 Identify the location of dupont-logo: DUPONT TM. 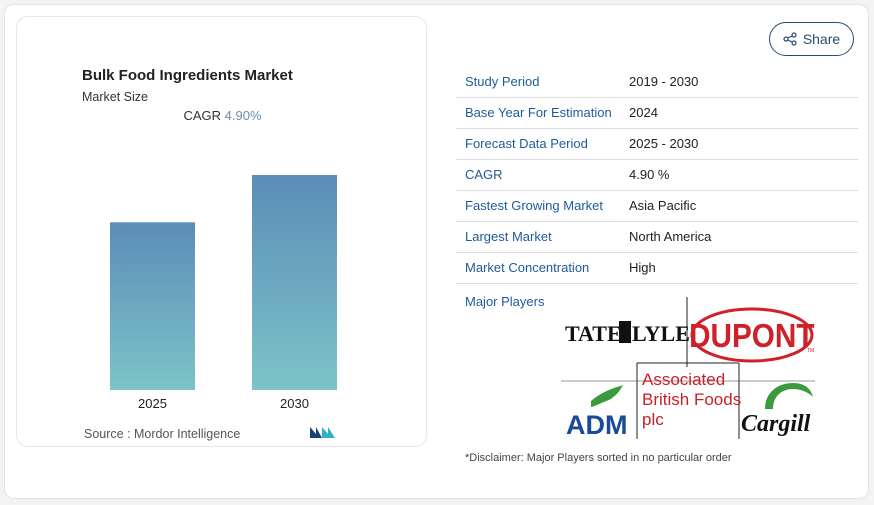
(751, 335).